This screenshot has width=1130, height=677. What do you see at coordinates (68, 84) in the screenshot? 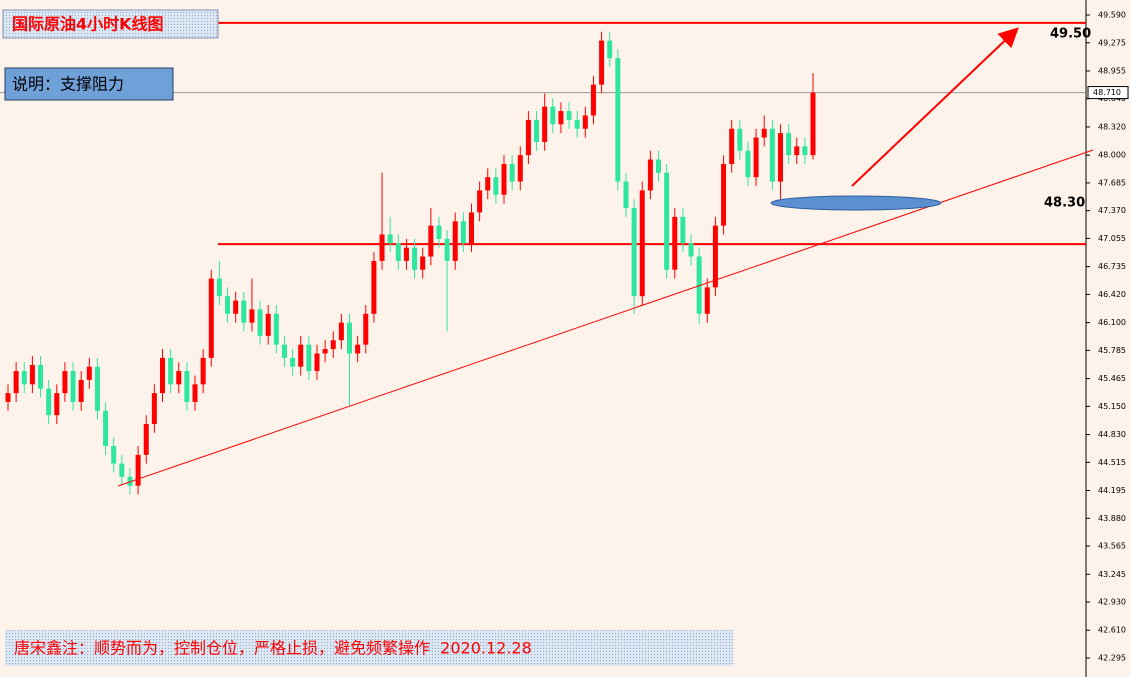
I see `subtitle: 说明：支撑阻力` at bounding box center [68, 84].